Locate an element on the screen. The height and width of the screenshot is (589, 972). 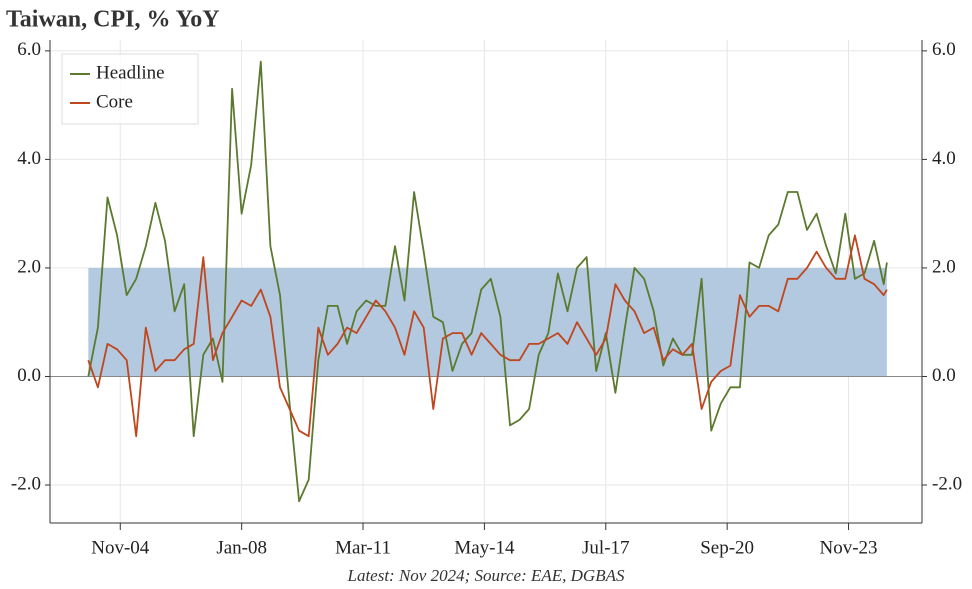
y2-tick-label: 2.0 is located at coordinates (944, 266).